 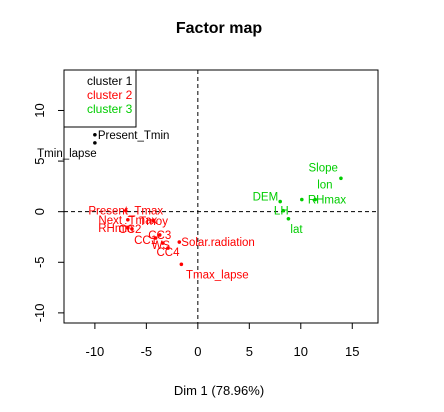 I want to click on y-tick-label: 0, so click(x=39, y=211).